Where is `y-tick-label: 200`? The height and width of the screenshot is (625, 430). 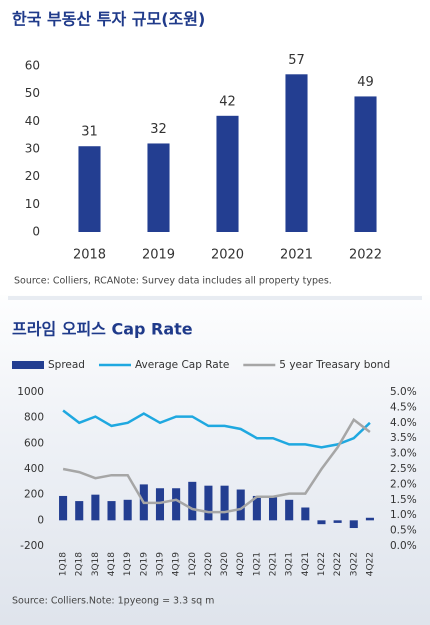 y-tick-label: 200 is located at coordinates (34, 495).